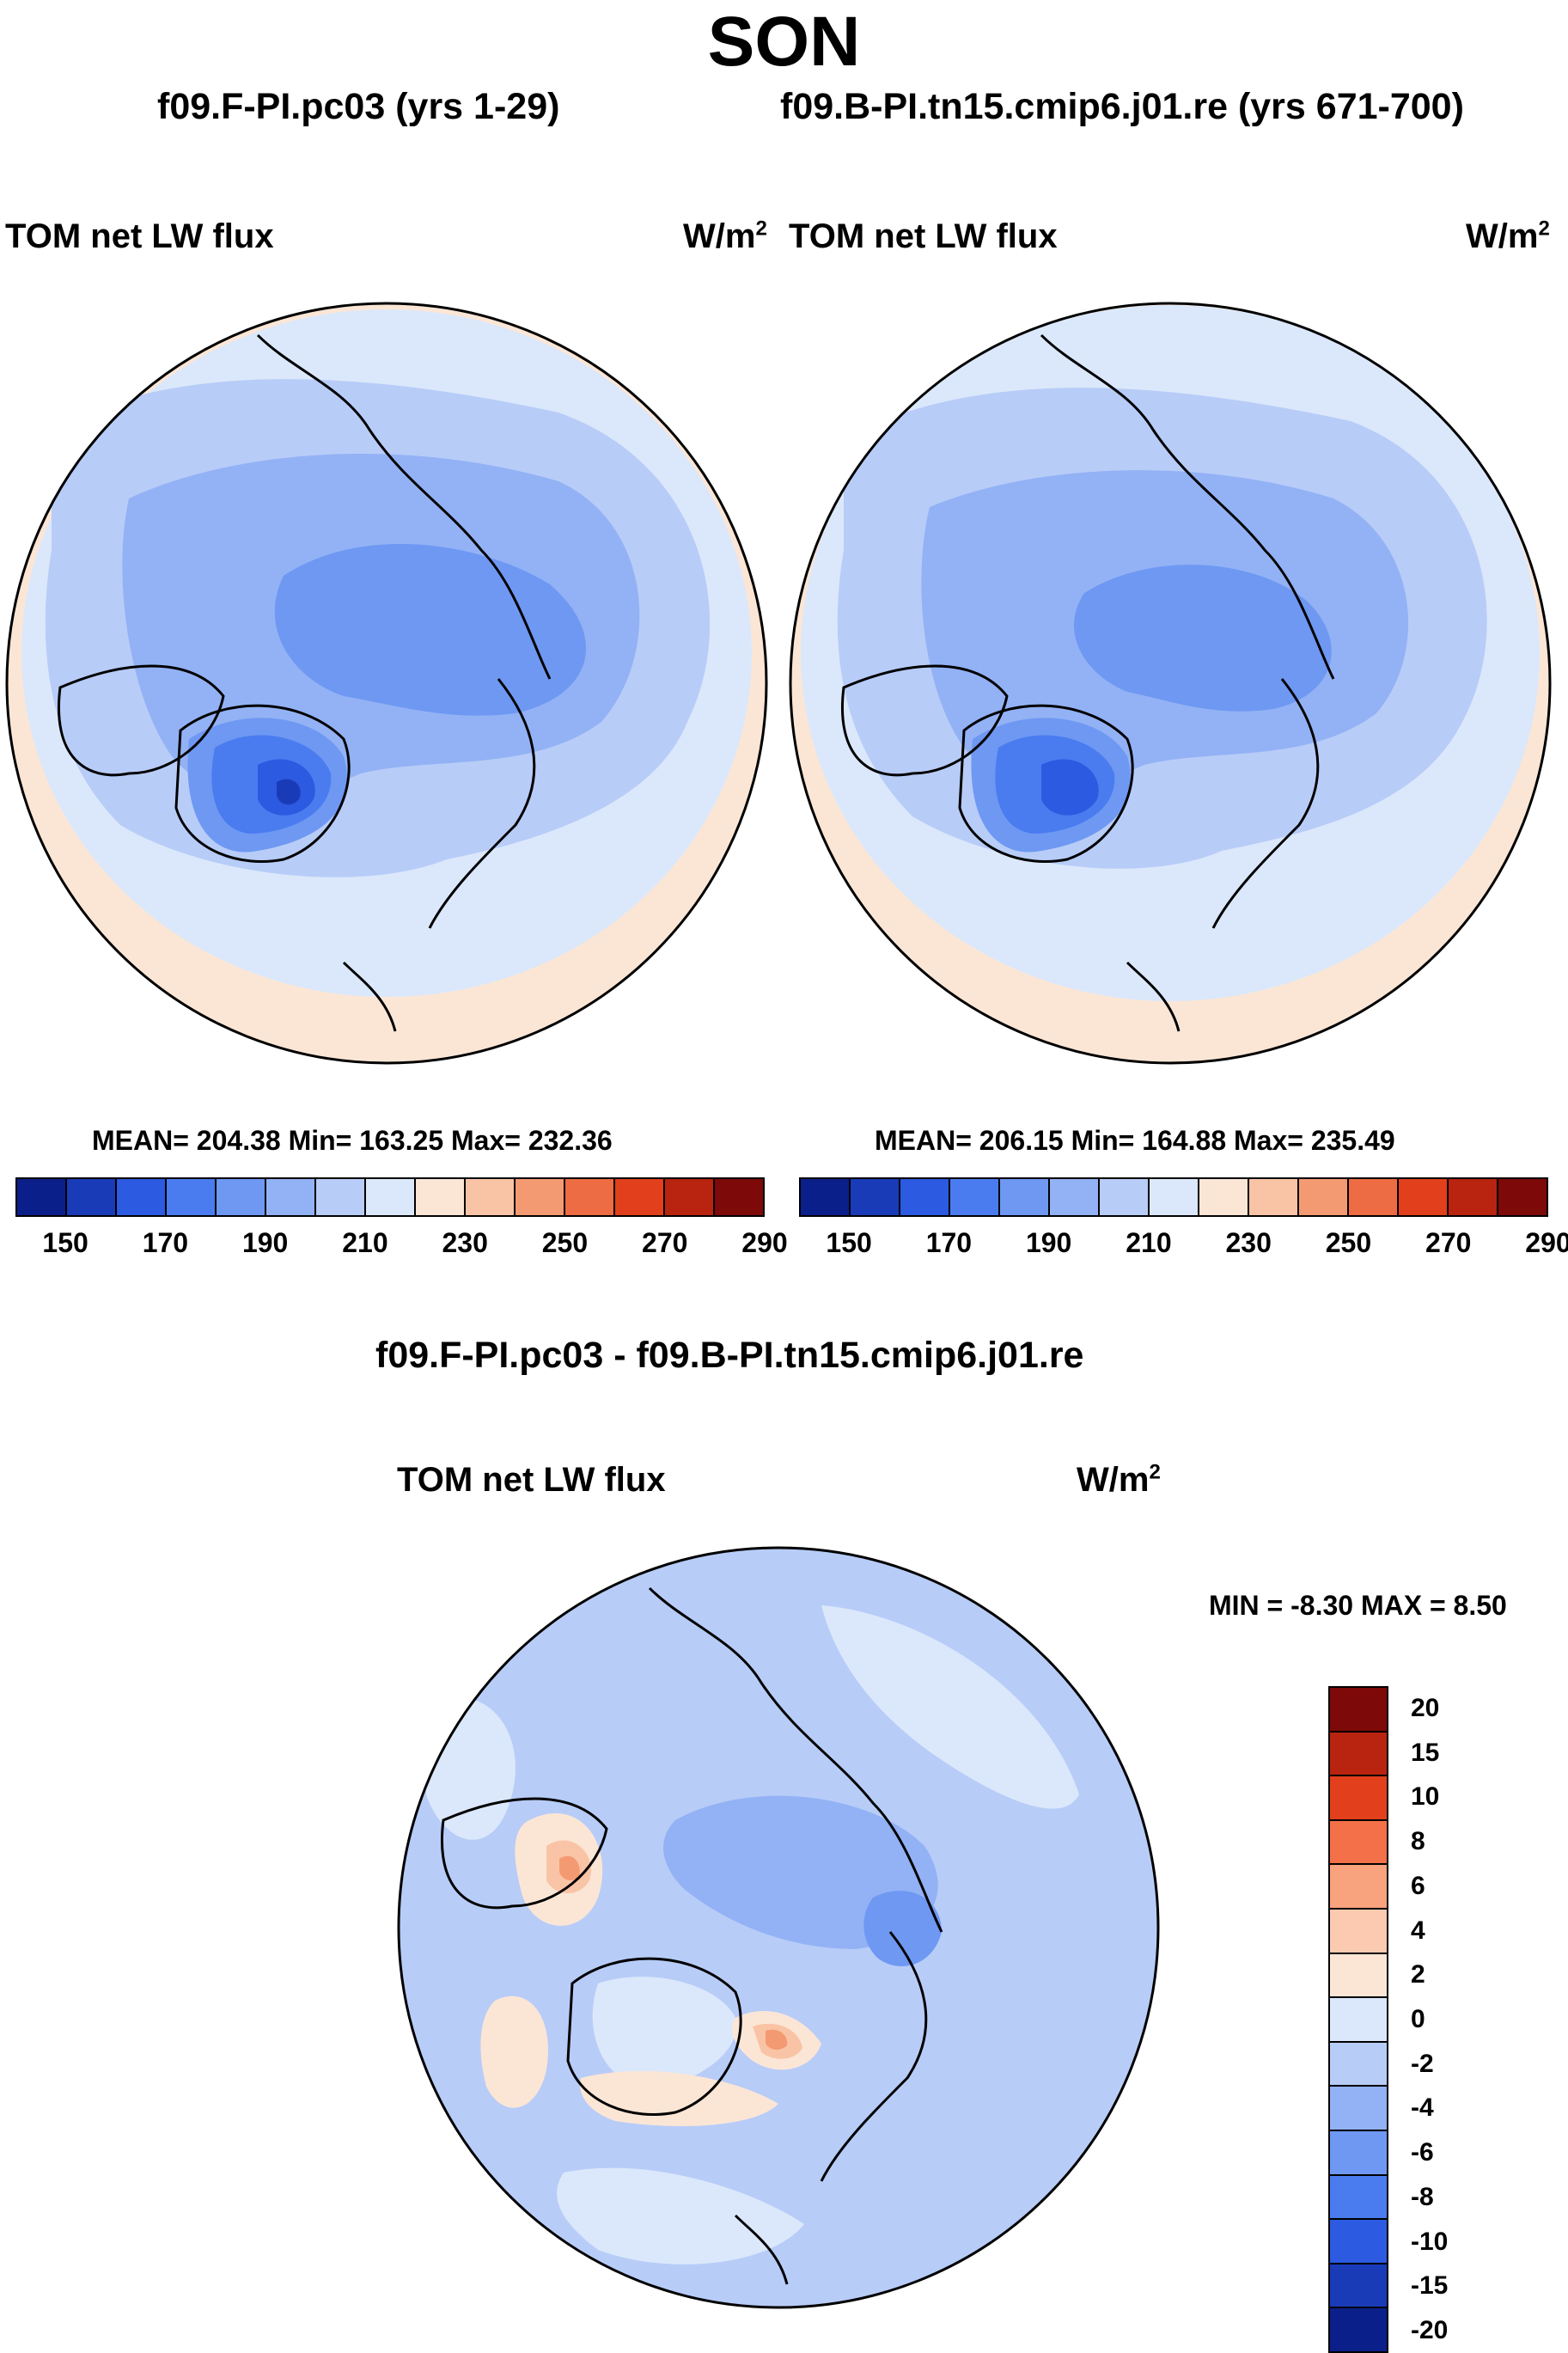 The height and width of the screenshot is (2353, 1568). Describe the element at coordinates (1426, 1708) in the screenshot. I see `diff-colorbar-tick-label: 20` at that location.